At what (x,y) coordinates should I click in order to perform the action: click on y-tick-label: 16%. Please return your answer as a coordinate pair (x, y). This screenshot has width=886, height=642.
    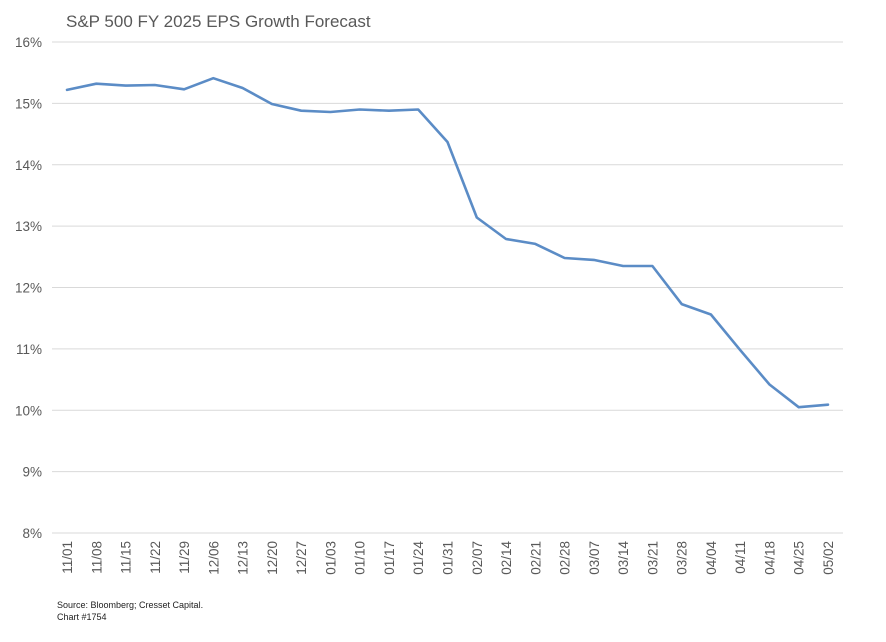
    Looking at the image, I should click on (28, 42).